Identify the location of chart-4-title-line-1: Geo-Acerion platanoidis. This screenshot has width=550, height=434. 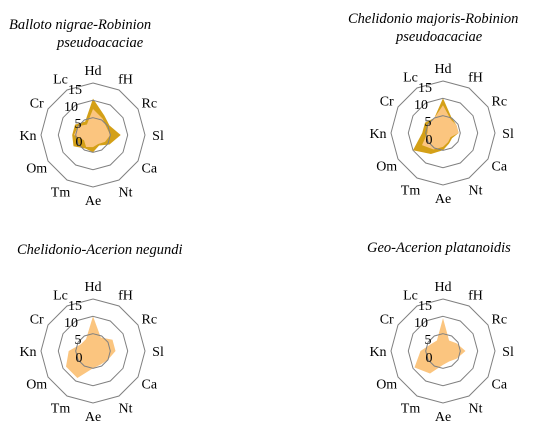
(439, 248).